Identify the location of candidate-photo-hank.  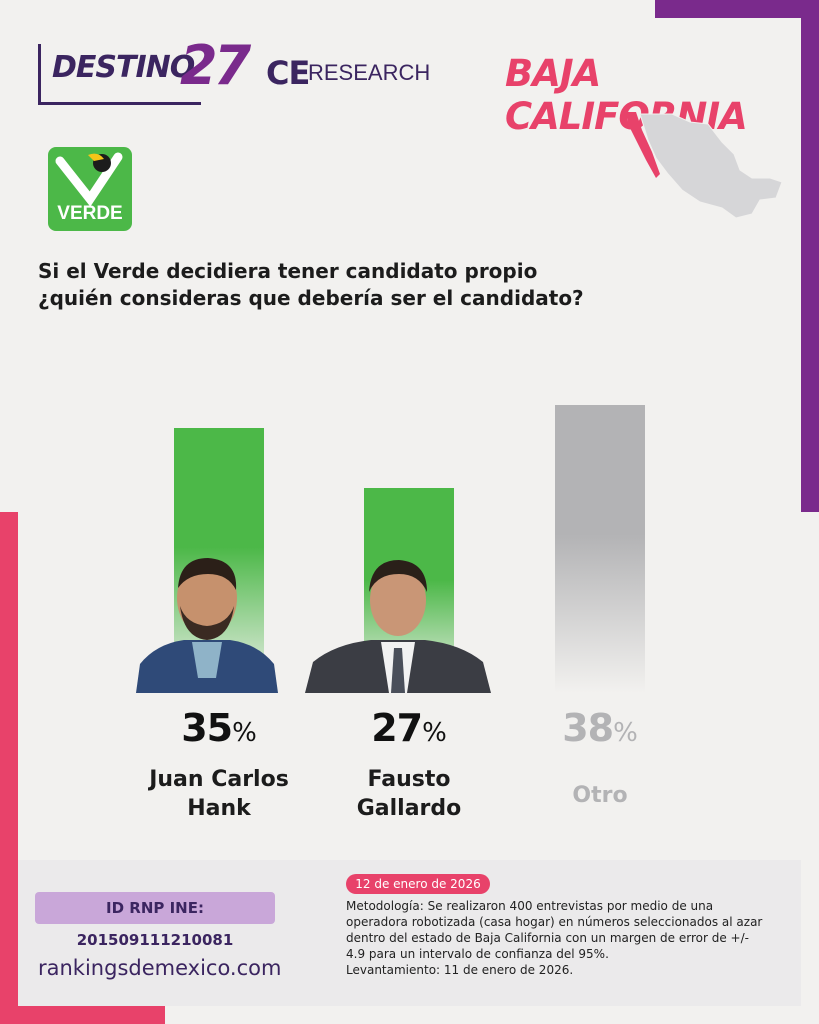
(207, 625).